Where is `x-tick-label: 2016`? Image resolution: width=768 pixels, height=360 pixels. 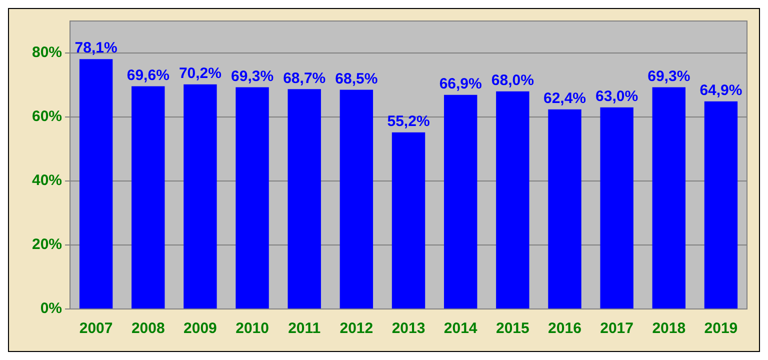
x-tick-label: 2016 is located at coordinates (565, 329).